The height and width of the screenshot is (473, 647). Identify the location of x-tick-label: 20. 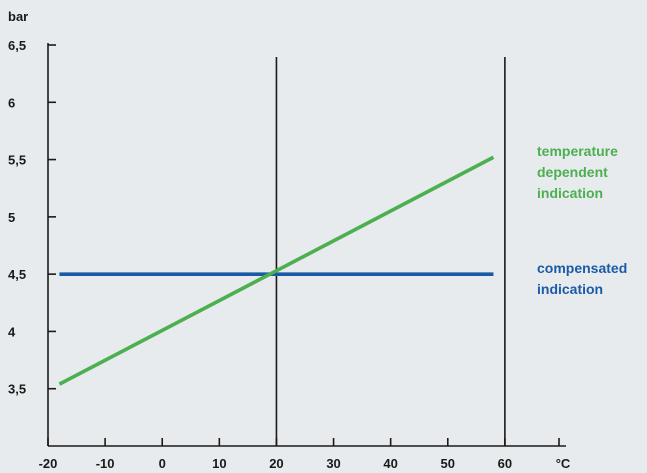
(276, 463).